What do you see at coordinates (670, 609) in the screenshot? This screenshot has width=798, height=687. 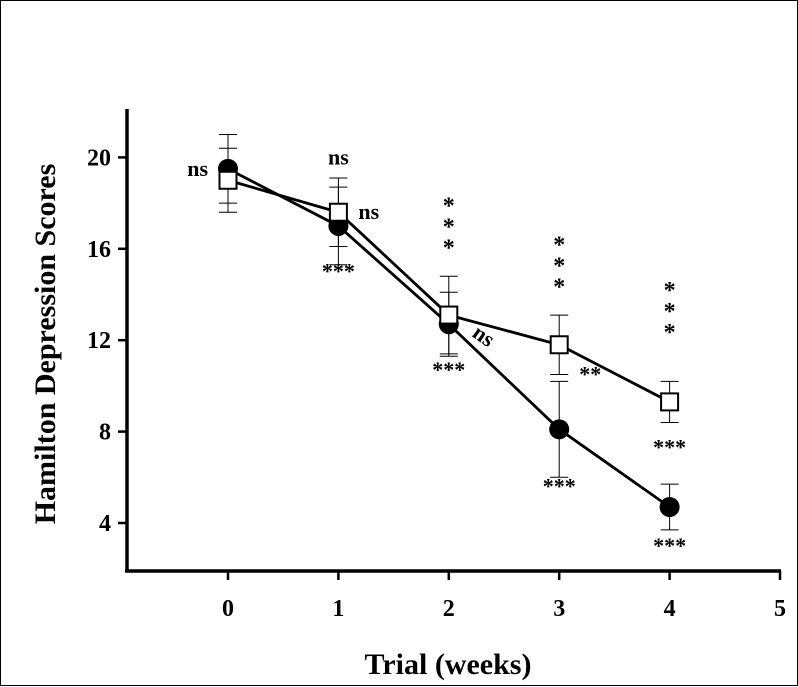 I see `x-tick-label: 4` at bounding box center [670, 609].